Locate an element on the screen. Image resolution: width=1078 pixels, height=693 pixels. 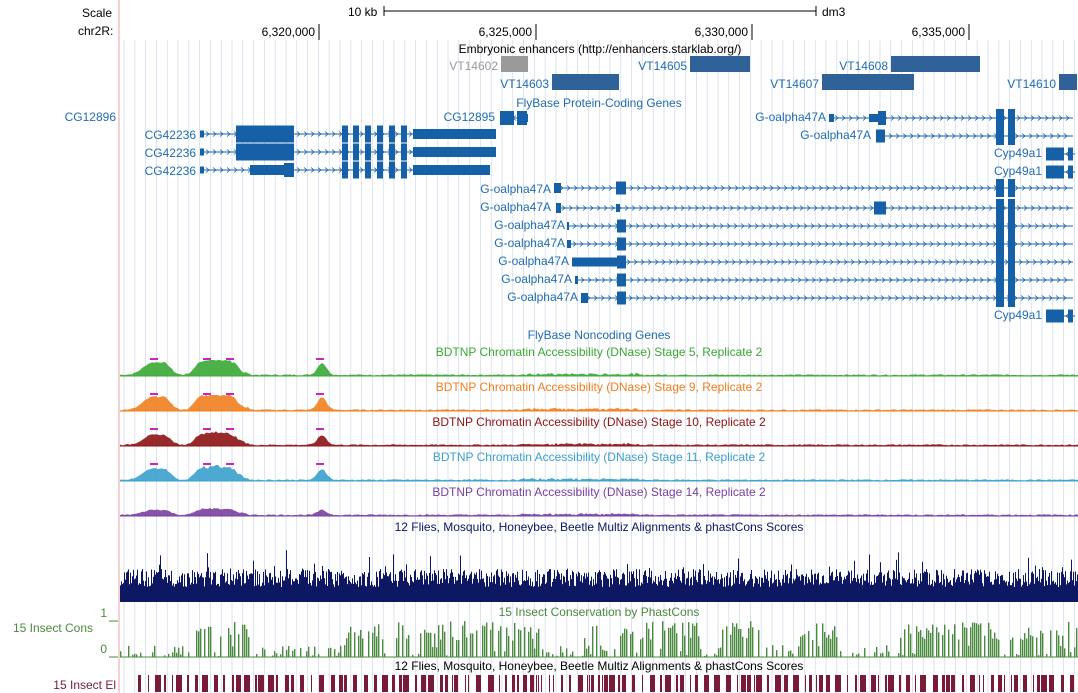
elements-track-label: 15 Insect El is located at coordinates (84, 685).